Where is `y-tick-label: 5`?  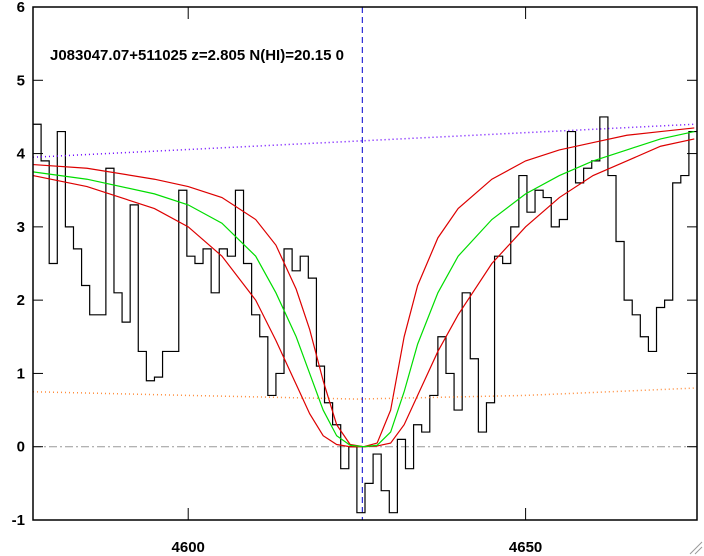 y-tick-label: 5 is located at coordinates (21, 80).